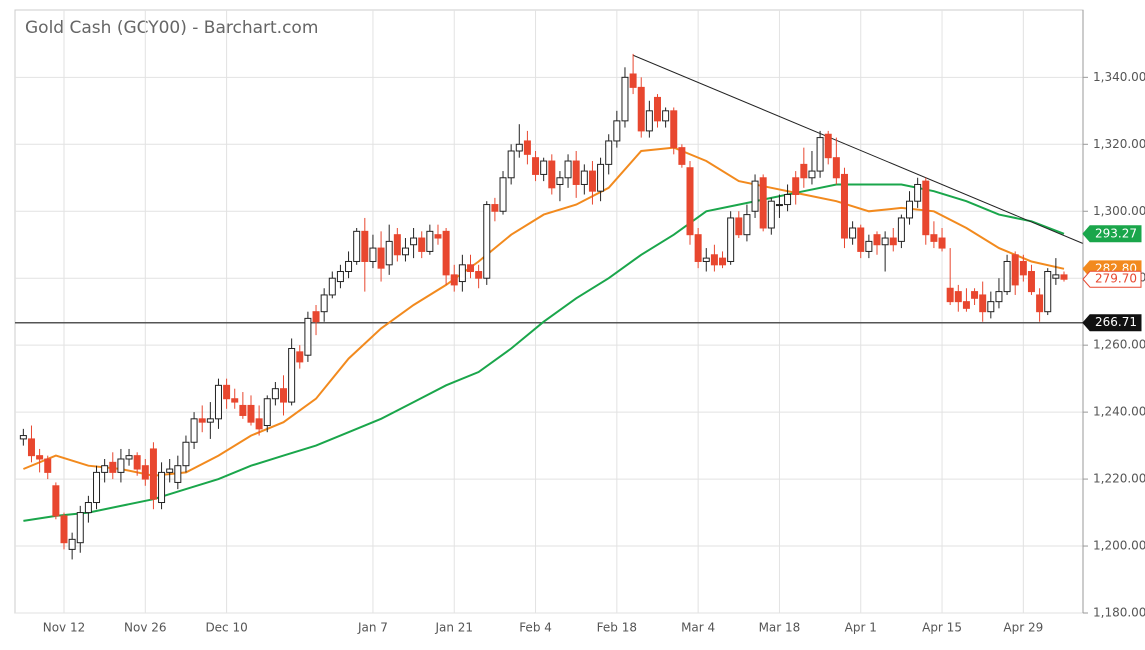 The width and height of the screenshot is (1145, 650). I want to click on trendline, so click(857, 149).